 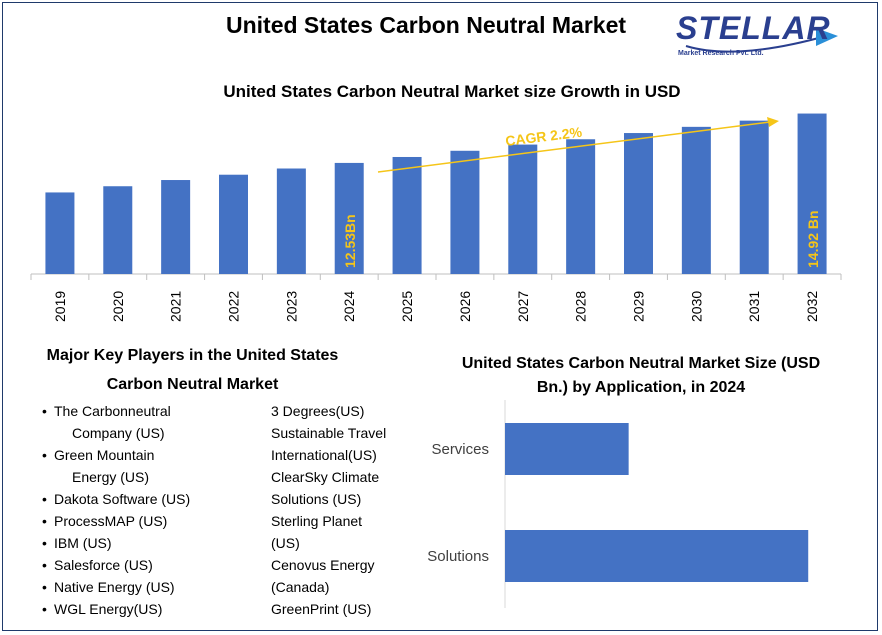 I want to click on x-tick-label: 2020, so click(x=118, y=306).